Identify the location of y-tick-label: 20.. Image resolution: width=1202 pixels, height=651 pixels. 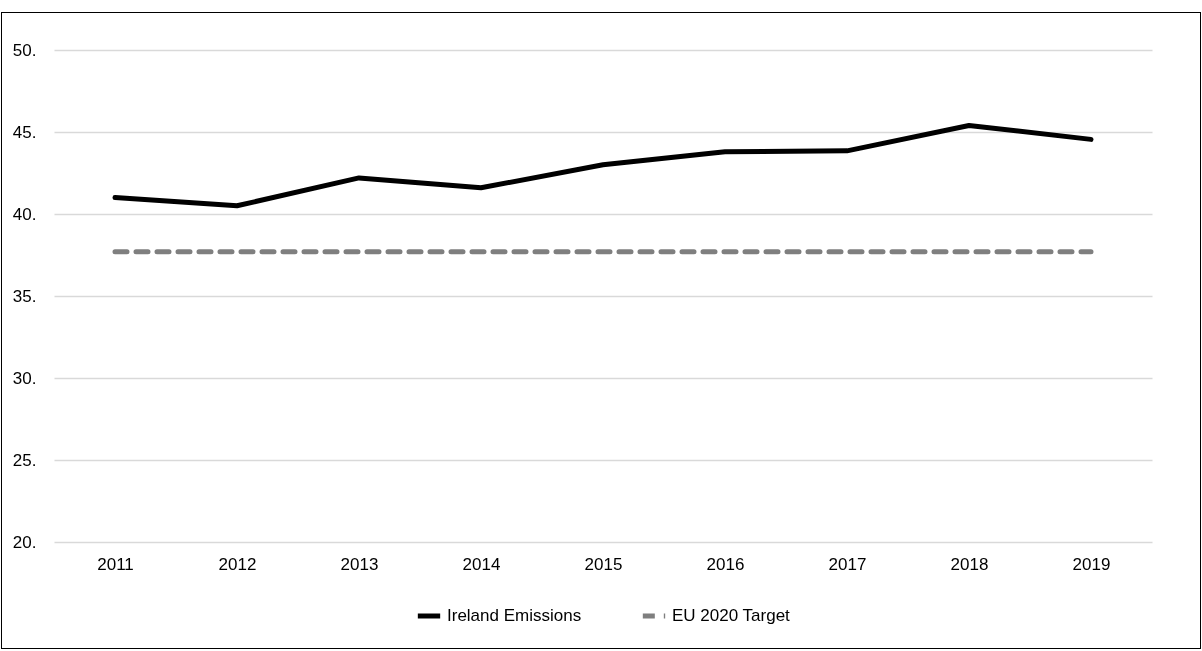
(24, 542).